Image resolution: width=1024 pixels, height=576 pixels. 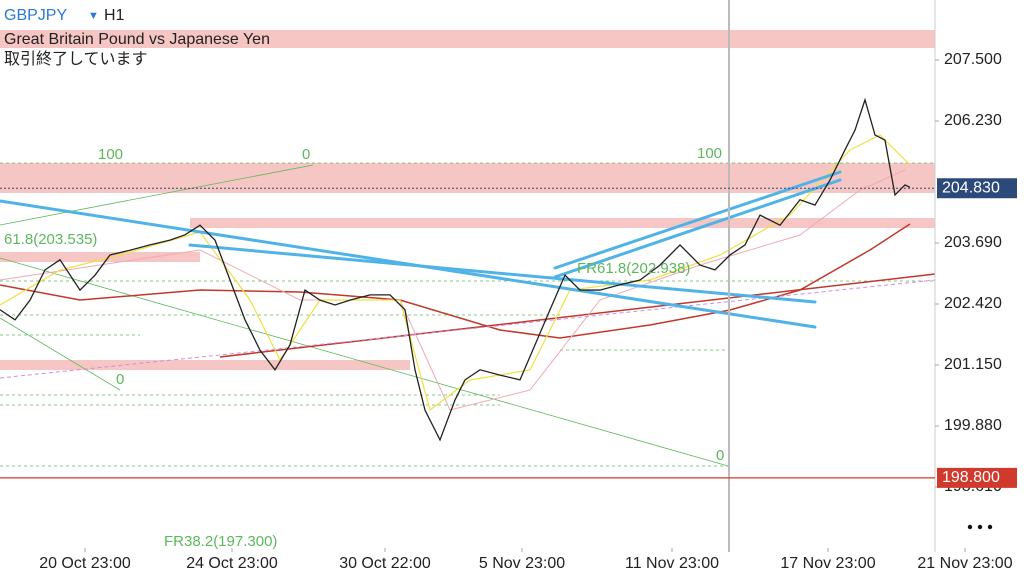 What do you see at coordinates (973, 120) in the screenshot?
I see `y-tick-label: 206.230` at bounding box center [973, 120].